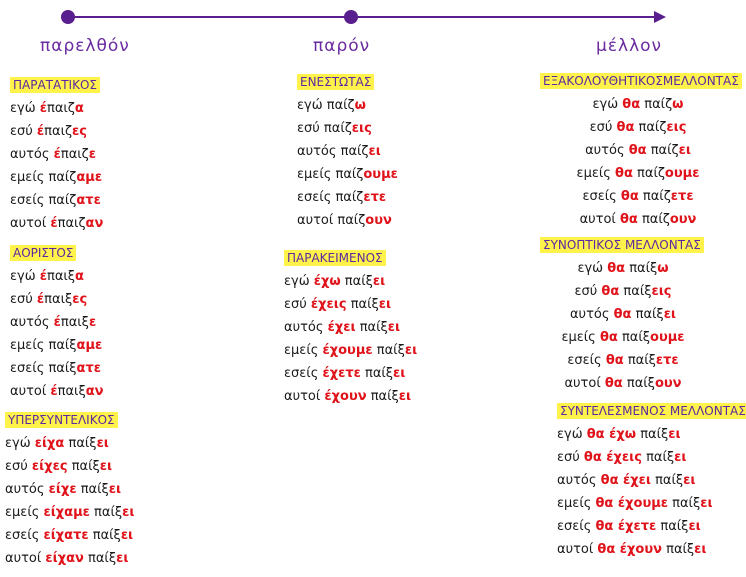 This screenshot has height=577, width=746. Describe the element at coordinates (629, 46) in the screenshot. I see `era-future-label: μέλλον` at that location.